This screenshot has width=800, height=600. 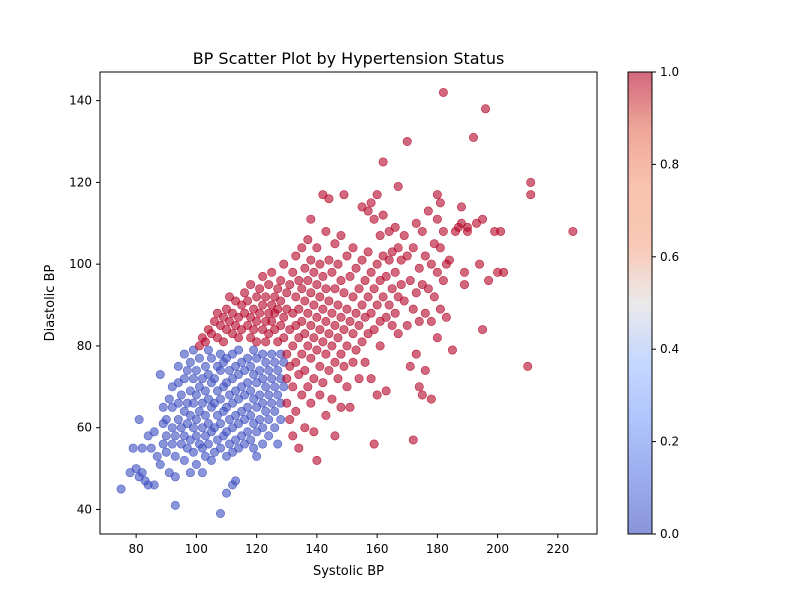 I want to click on x-tick-label: 140, so click(x=316, y=549).